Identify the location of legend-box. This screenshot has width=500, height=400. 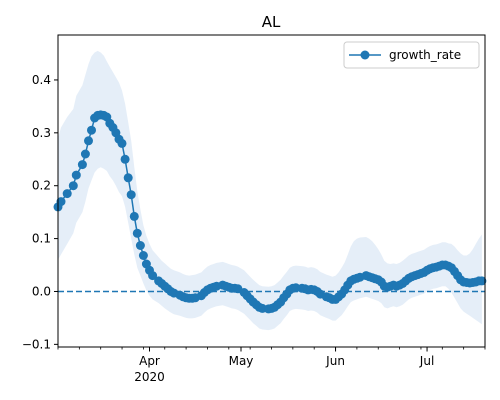
(411, 55).